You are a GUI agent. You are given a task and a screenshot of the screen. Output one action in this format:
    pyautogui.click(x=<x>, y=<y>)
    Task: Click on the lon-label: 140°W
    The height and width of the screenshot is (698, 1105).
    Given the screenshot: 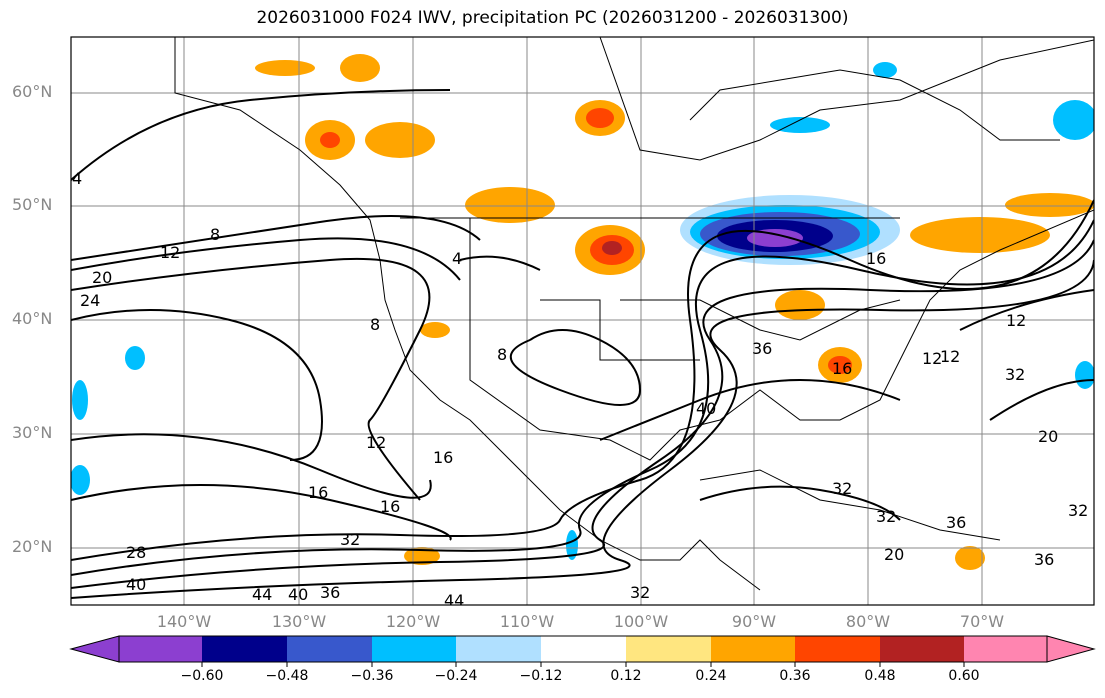 What is the action you would take?
    pyautogui.click(x=184, y=621)
    